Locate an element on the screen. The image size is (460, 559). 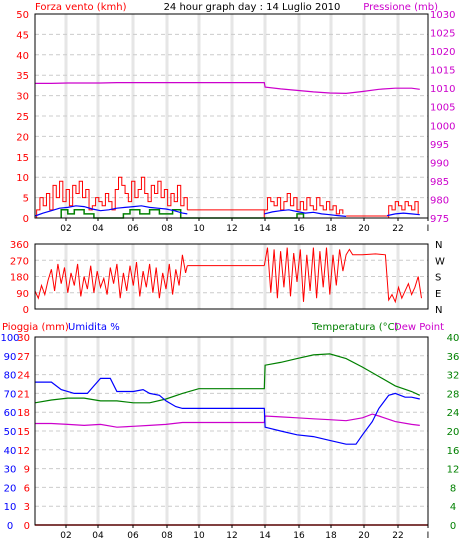
dir-compass-4: N is located at coordinates (438, 245).